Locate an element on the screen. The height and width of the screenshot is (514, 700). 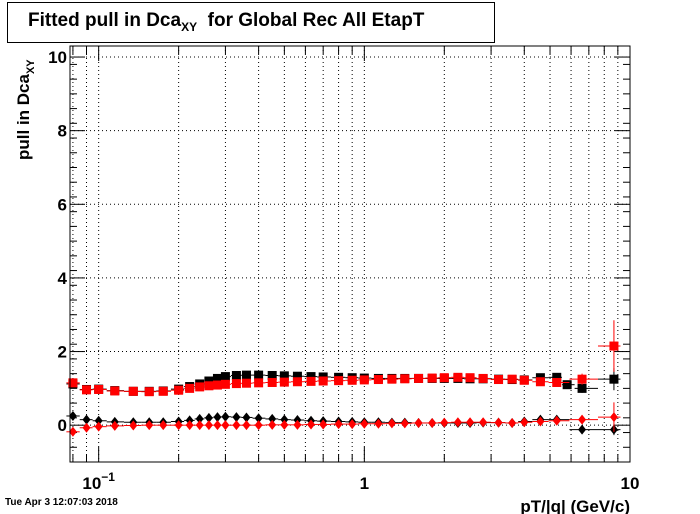
y-axis-label: pull in DcaXY is located at coordinates (25, 109).